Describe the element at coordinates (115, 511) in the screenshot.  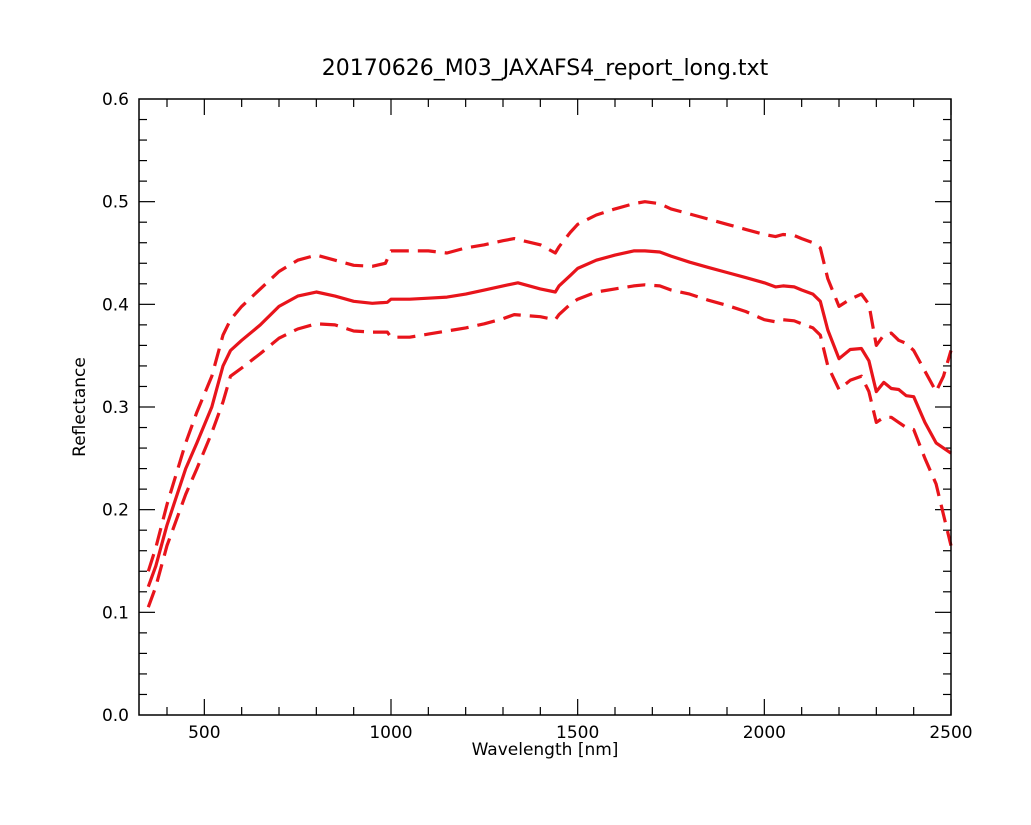
I see `y-tick-label: 0.2` at that location.